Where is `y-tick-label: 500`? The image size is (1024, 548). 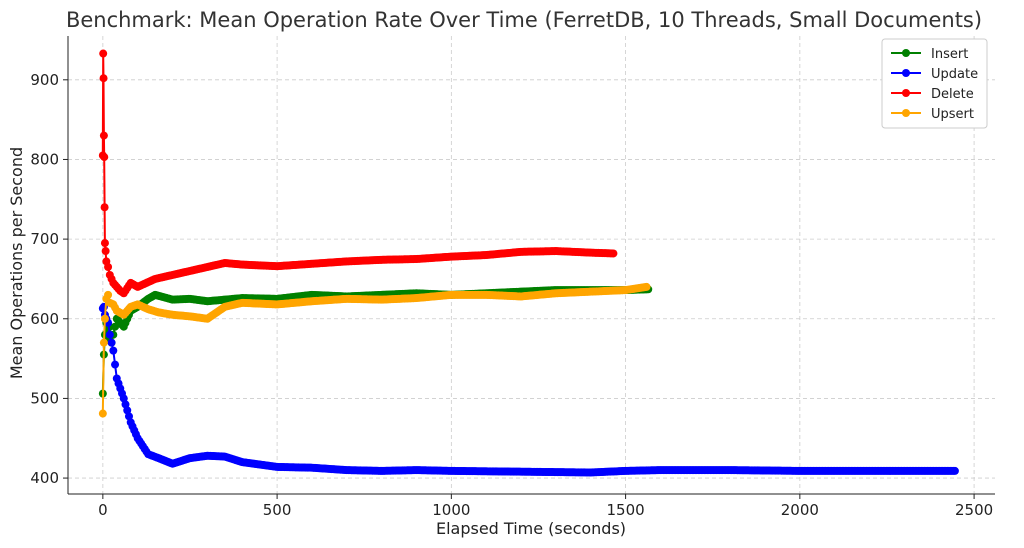
y-tick-label: 500 is located at coordinates (44, 398).